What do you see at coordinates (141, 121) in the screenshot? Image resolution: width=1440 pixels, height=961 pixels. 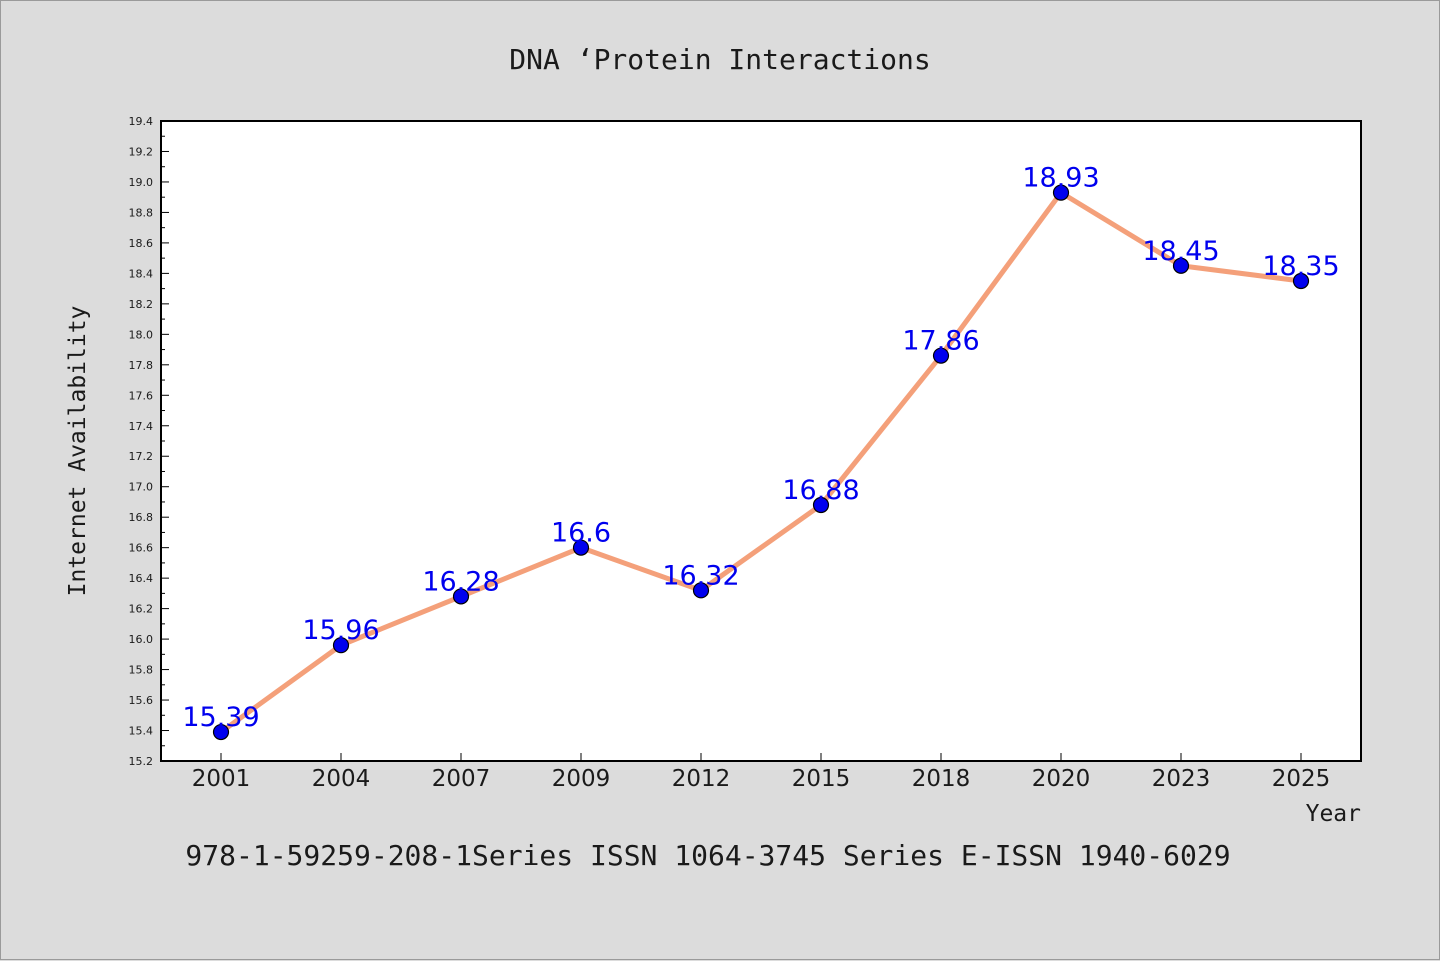 I see `y-tick-label: 19.4` at bounding box center [141, 121].